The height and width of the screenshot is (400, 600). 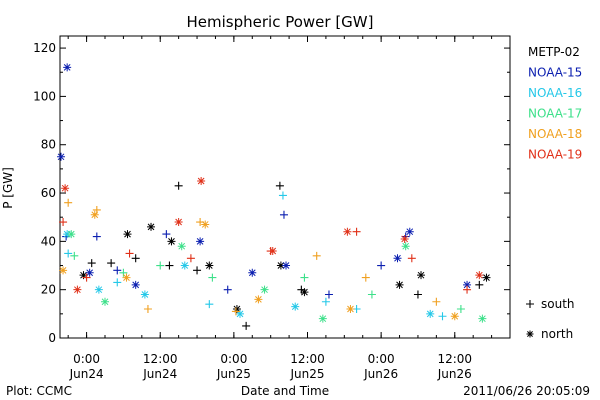 I want to click on plot-credit: Plot: CCMC, so click(x=39, y=391).